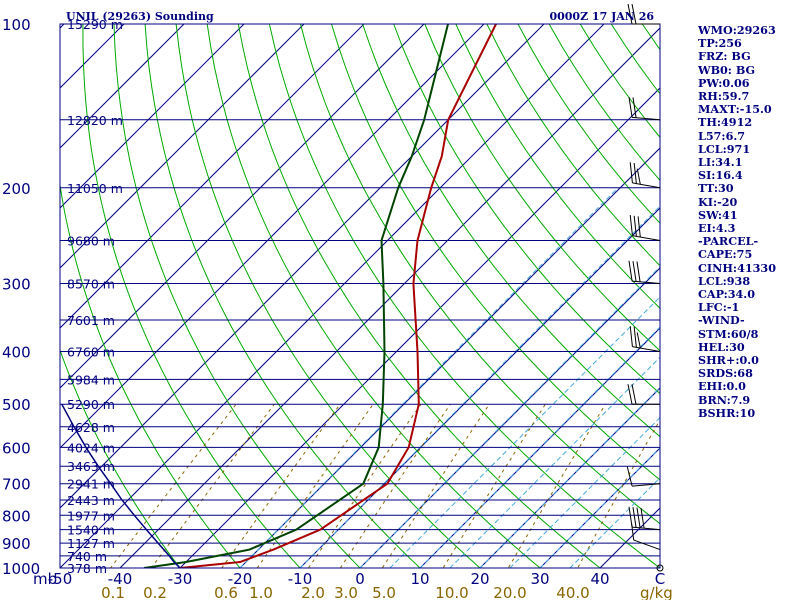 This screenshot has width=800, height=600. I want to click on temperature-tick-label: -30, so click(180, 579).